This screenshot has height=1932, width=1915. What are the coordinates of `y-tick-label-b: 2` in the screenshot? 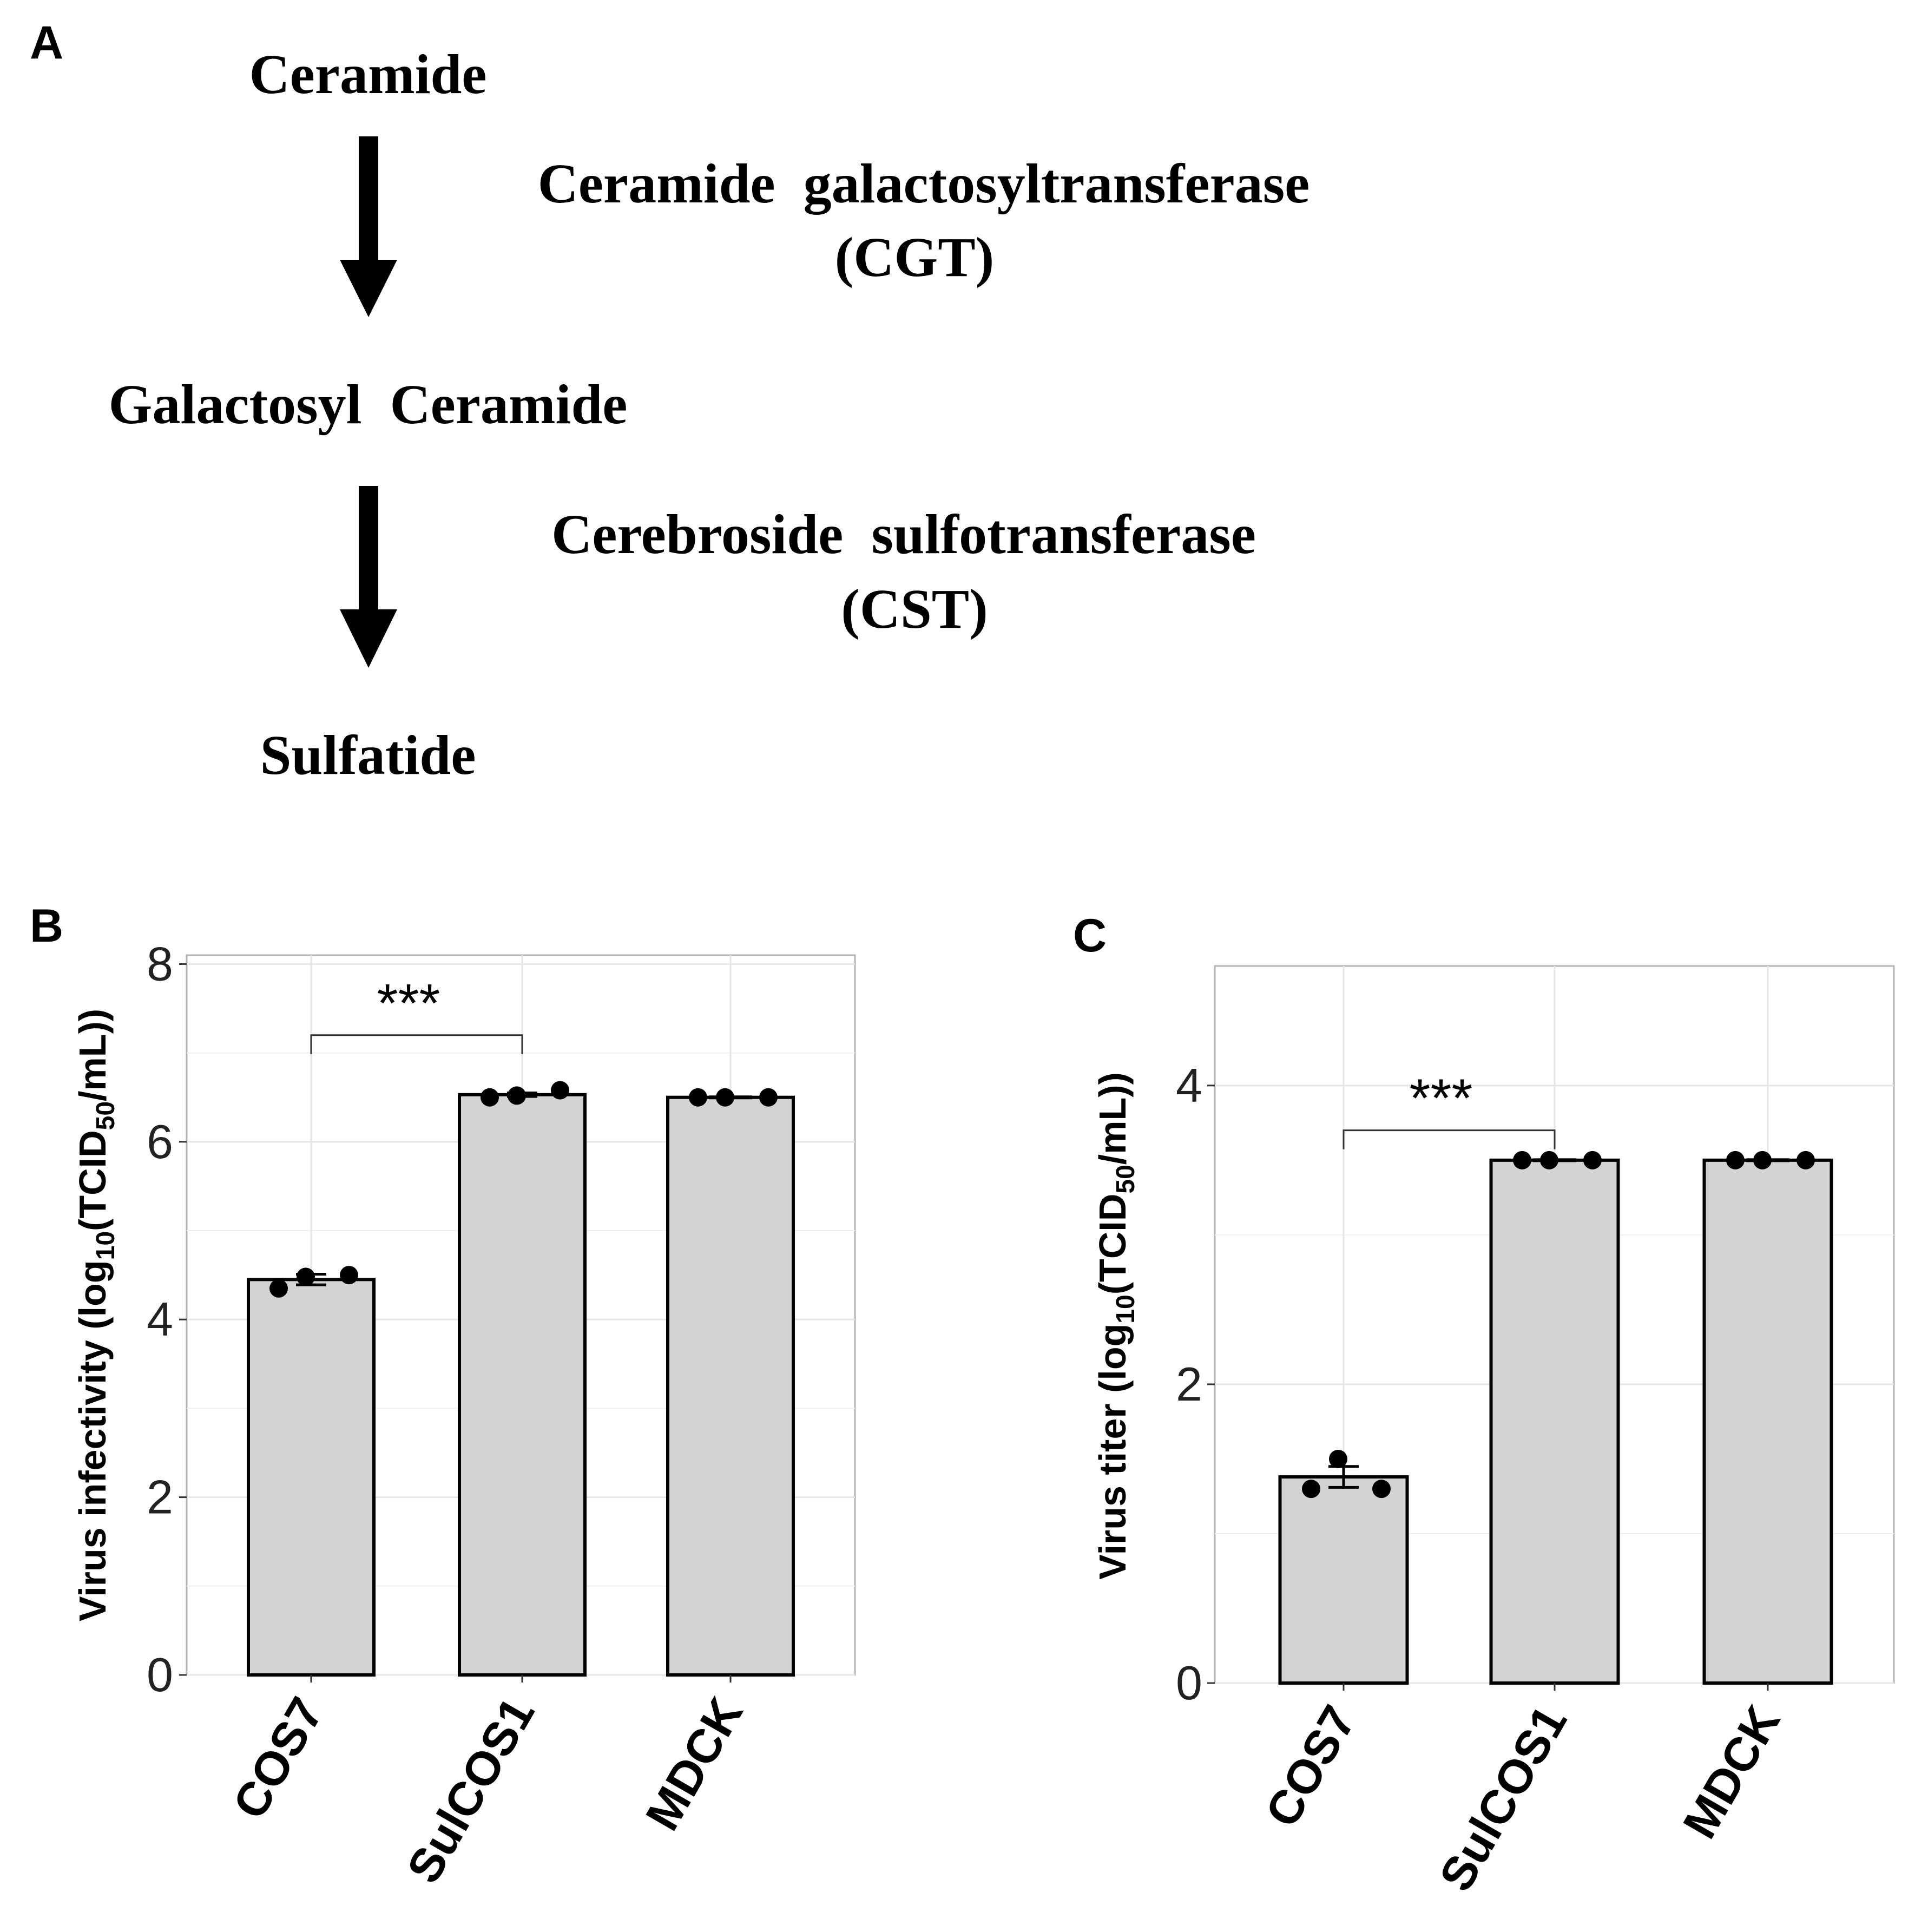 It's located at (160, 1497).